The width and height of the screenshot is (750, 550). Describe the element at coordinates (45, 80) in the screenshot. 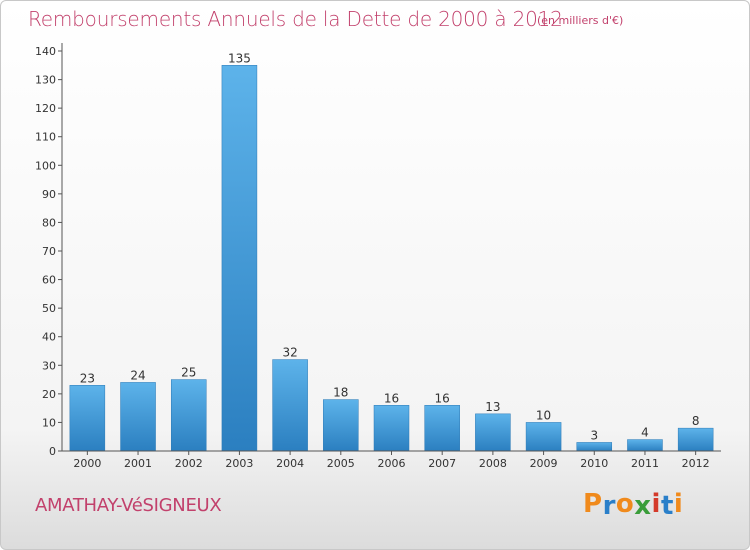

I see `y-tick-label: 130` at that location.